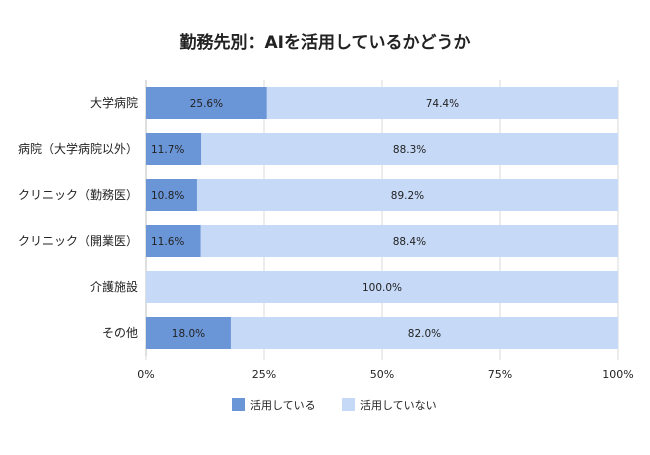 This screenshot has width=650, height=455. I want to click on data-label: 25.6%, so click(206, 104).